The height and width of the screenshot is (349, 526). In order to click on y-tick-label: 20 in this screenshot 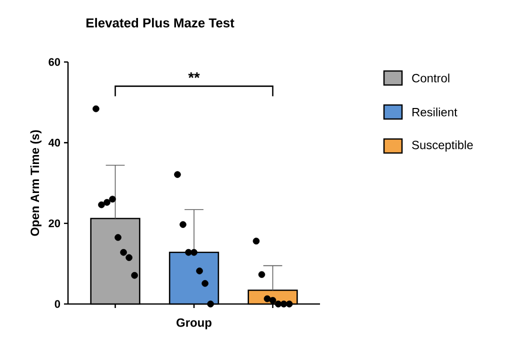, I will do `click(54, 223)`.